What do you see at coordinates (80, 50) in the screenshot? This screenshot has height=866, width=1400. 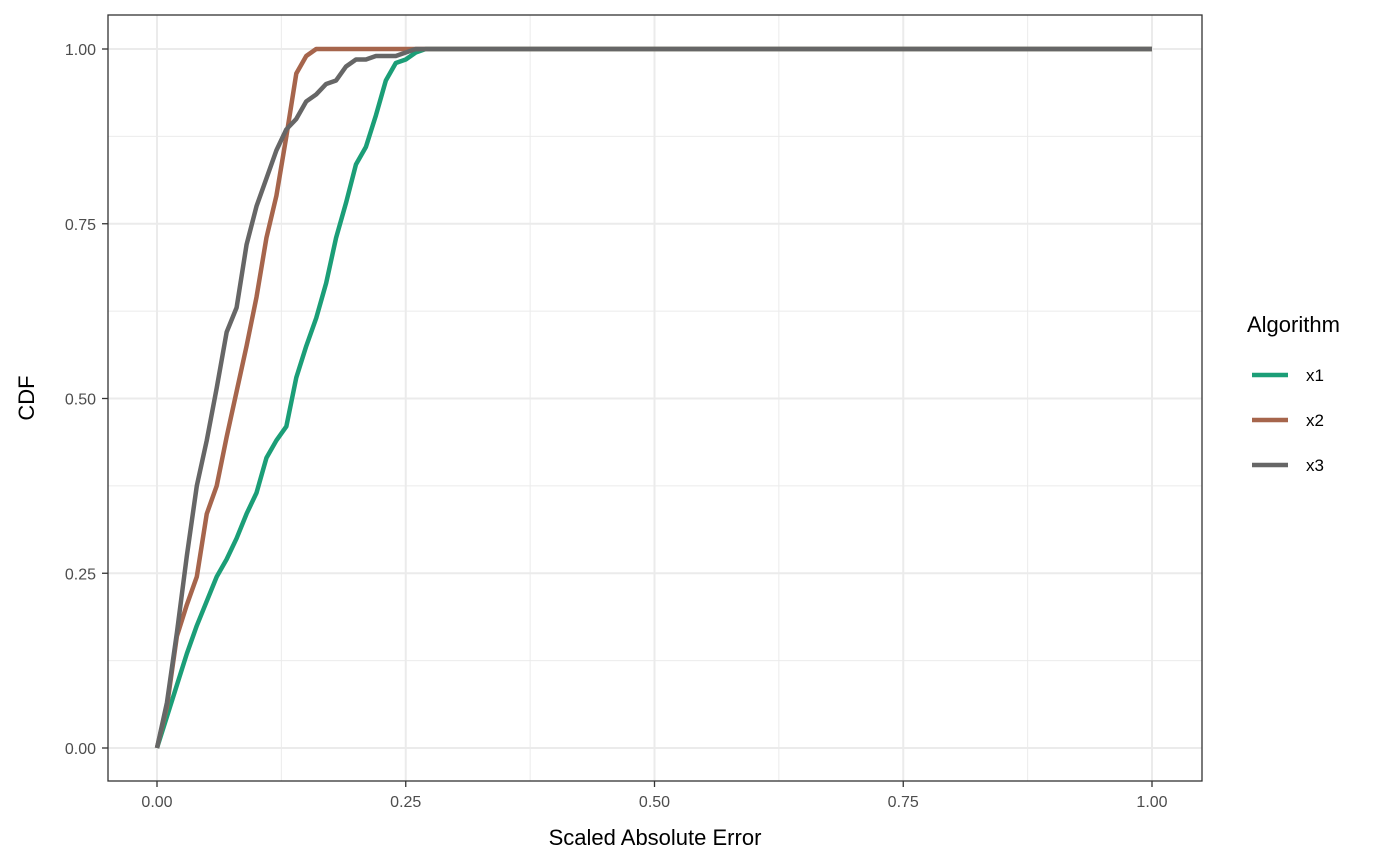 I see `y-tick-label: 1.00` at bounding box center [80, 50].